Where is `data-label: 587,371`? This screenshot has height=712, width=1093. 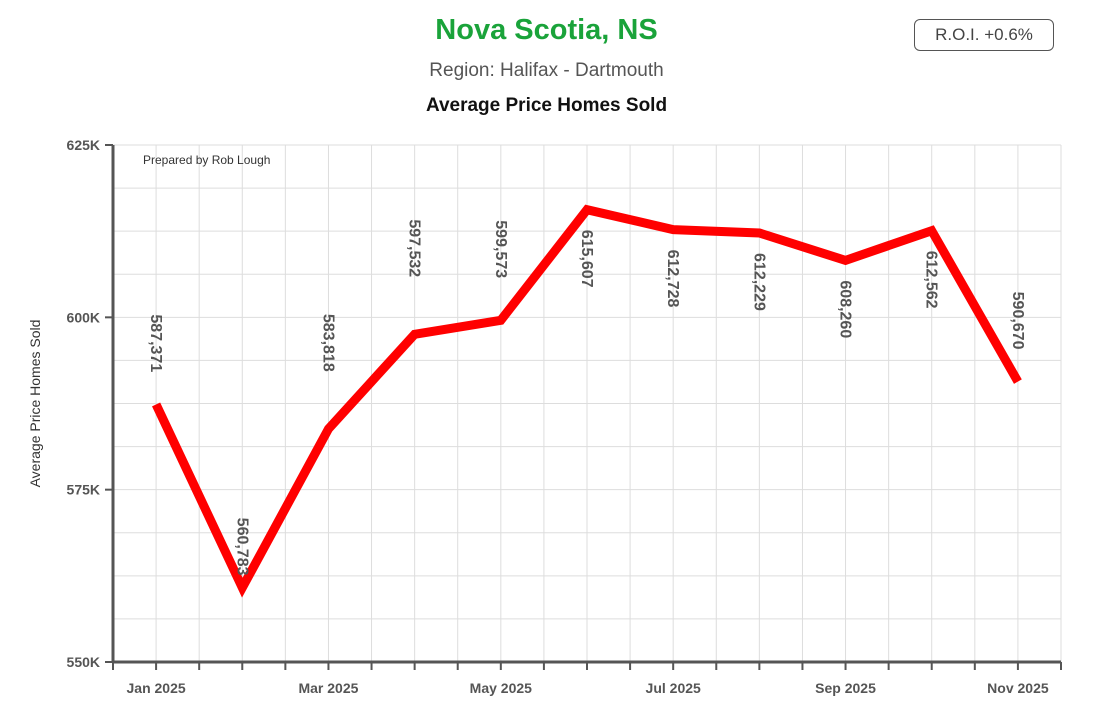
data-label: 587,371 is located at coordinates (155, 343).